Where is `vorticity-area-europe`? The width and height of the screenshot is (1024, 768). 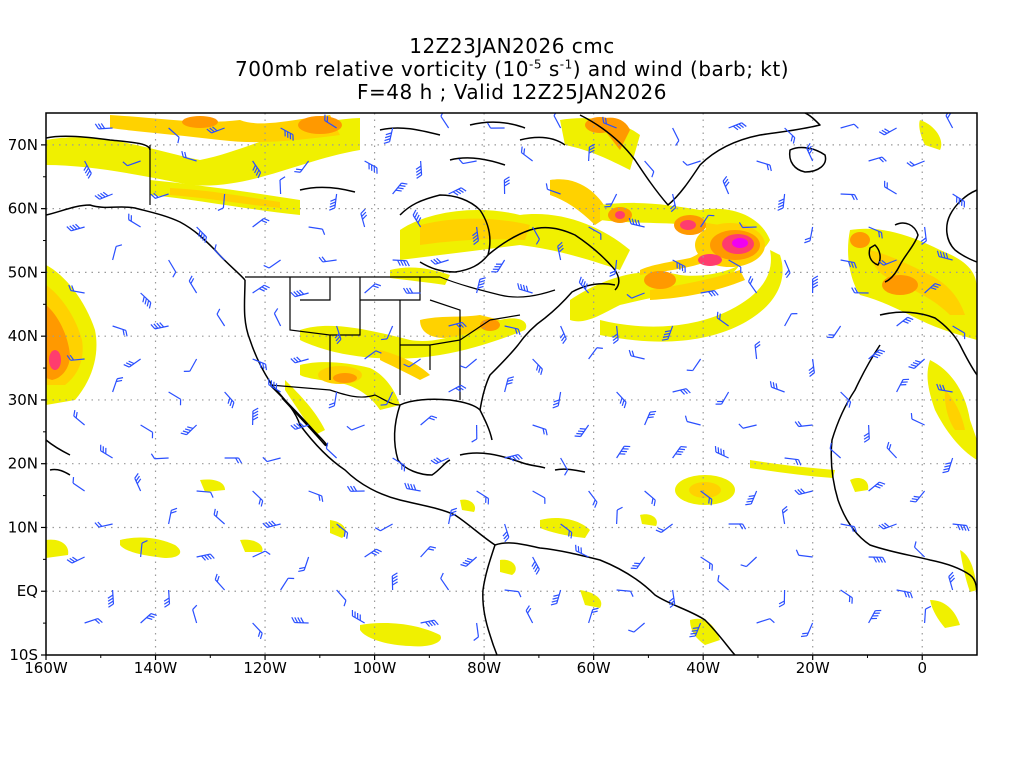
vorticity-area-europe is located at coordinates (912, 290).